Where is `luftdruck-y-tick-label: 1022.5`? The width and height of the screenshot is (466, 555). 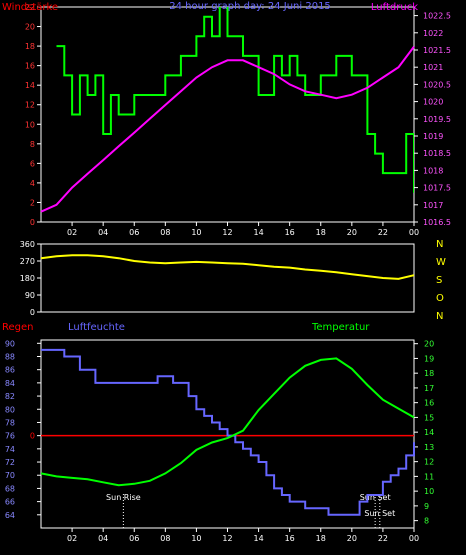
luftdruck-y-tick-label: 1022.5 is located at coordinates (437, 16).